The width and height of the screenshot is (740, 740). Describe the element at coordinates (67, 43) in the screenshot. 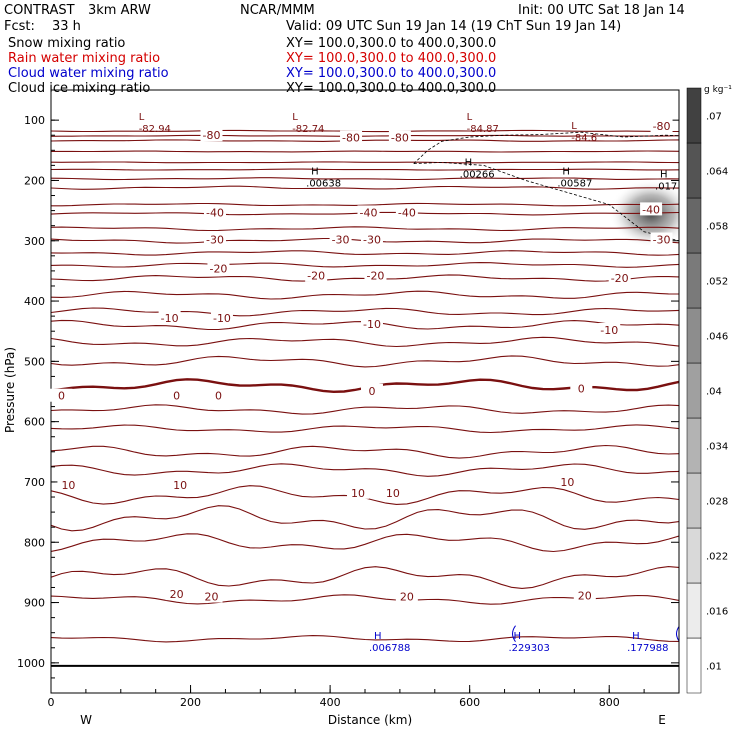

I see `field-name-snow: Snow mixing ratio` at that location.